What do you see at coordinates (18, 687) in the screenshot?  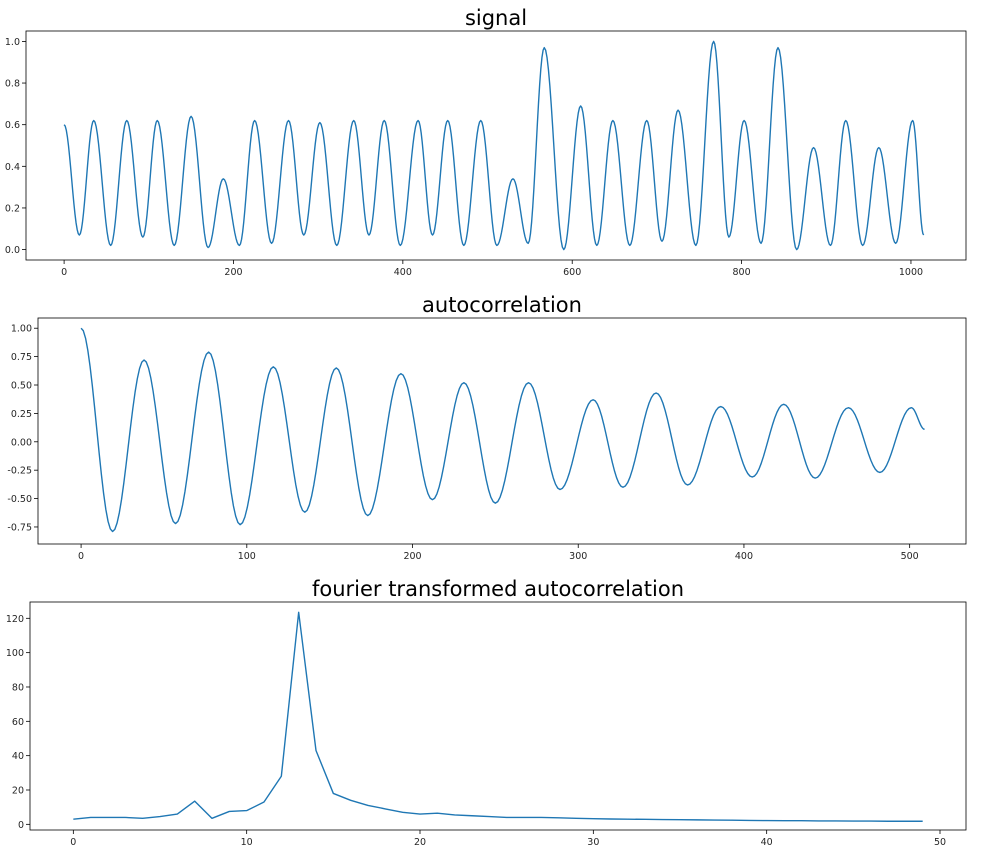 I see `fourier-y-tick-label: 80` at bounding box center [18, 687].